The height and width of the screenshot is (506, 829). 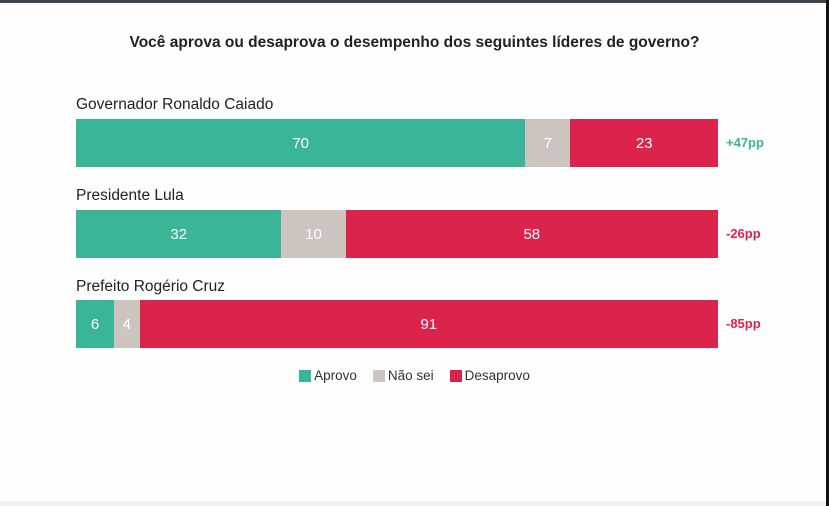 I want to click on data-label: 7, so click(x=548, y=143).